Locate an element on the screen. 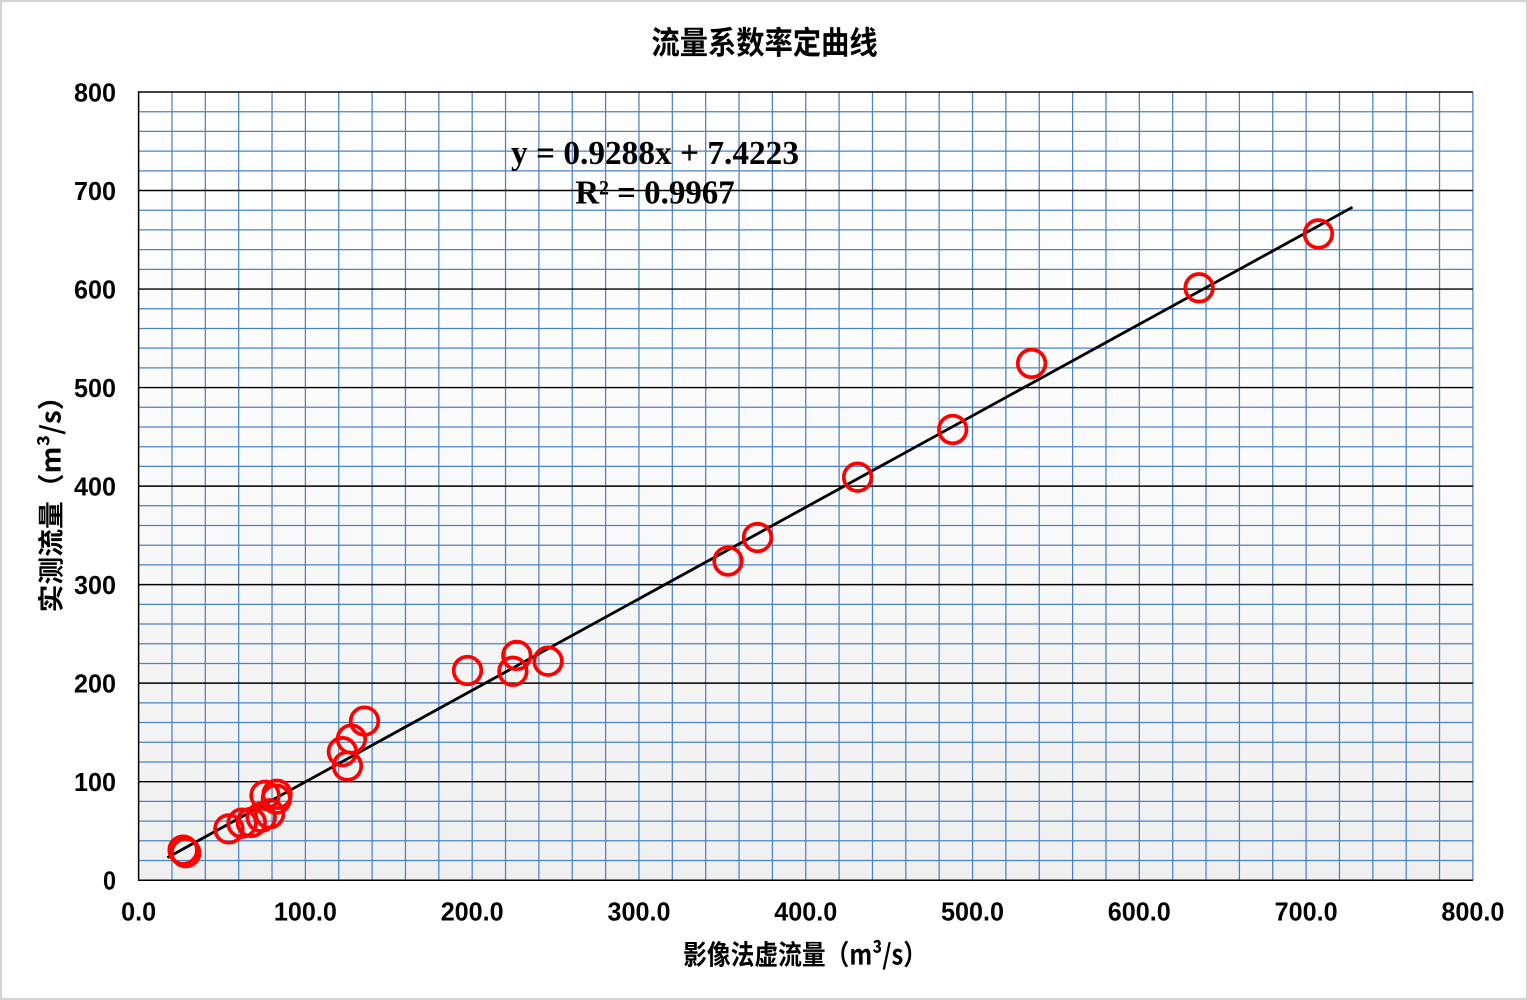 The height and width of the screenshot is (1000, 1528). svg-text: 100.0 is located at coordinates (305, 911).